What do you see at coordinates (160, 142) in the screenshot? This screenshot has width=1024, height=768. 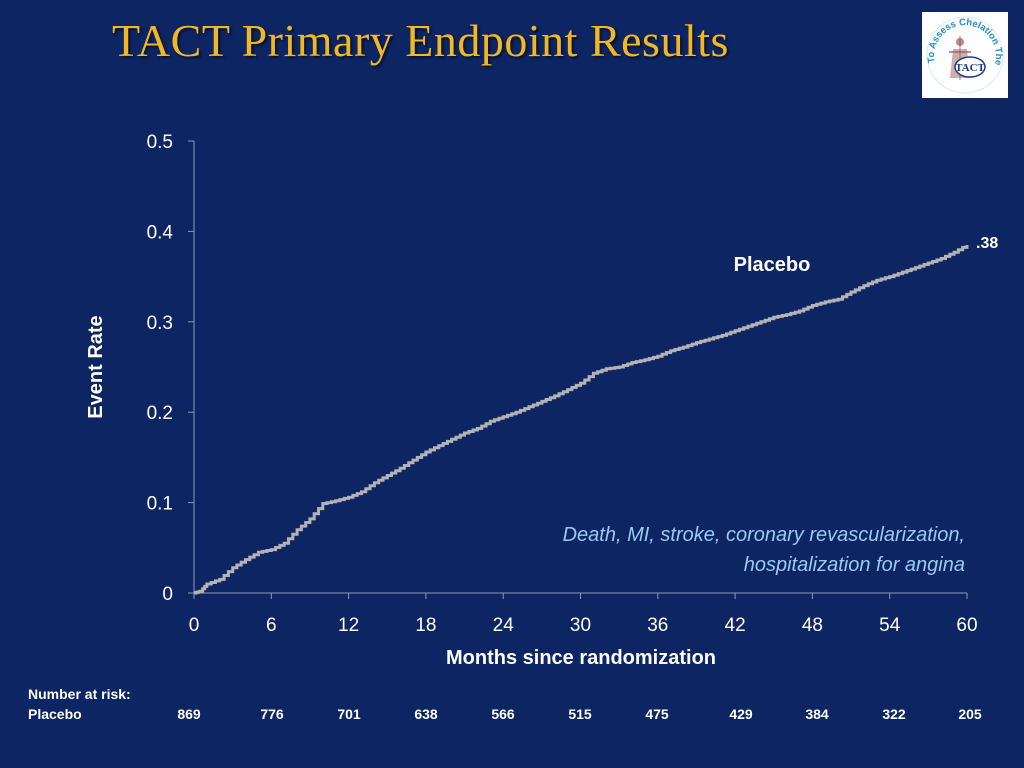 I see `y-tick-label: 0.5` at bounding box center [160, 142].